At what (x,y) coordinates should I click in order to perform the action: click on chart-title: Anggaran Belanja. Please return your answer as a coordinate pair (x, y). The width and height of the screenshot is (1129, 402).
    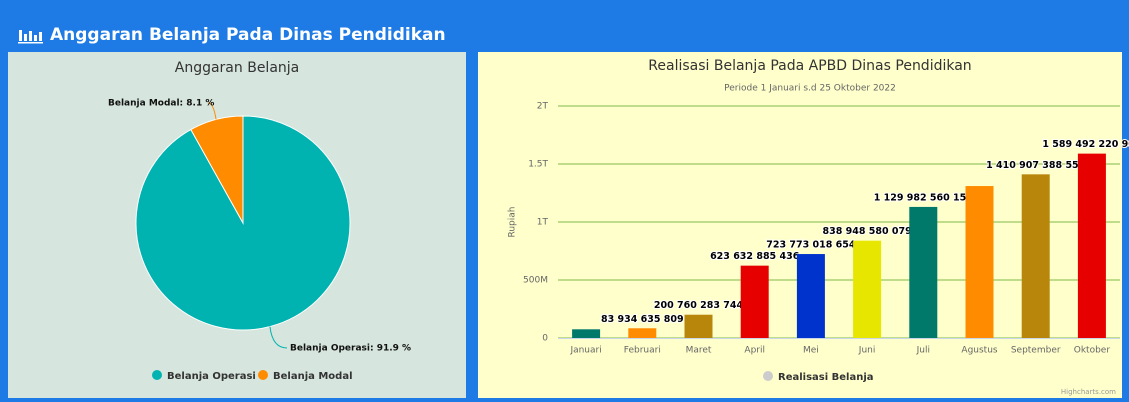
    Looking at the image, I should click on (237, 68).